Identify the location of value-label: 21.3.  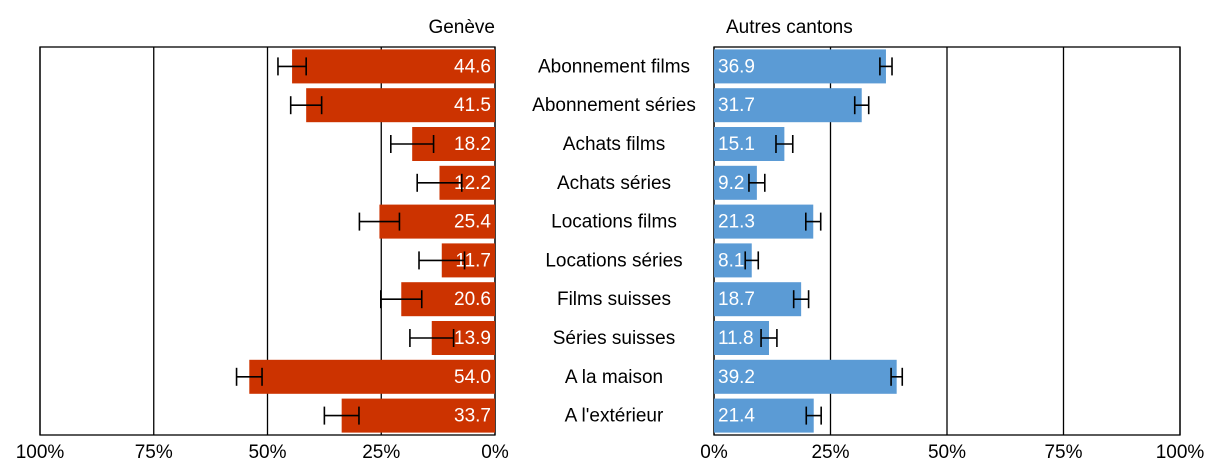
(736, 222).